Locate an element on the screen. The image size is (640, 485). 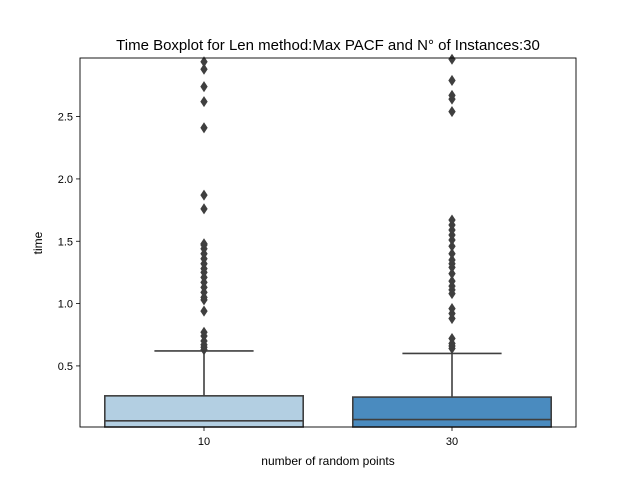
y-axis-label: time is located at coordinates (38, 242).